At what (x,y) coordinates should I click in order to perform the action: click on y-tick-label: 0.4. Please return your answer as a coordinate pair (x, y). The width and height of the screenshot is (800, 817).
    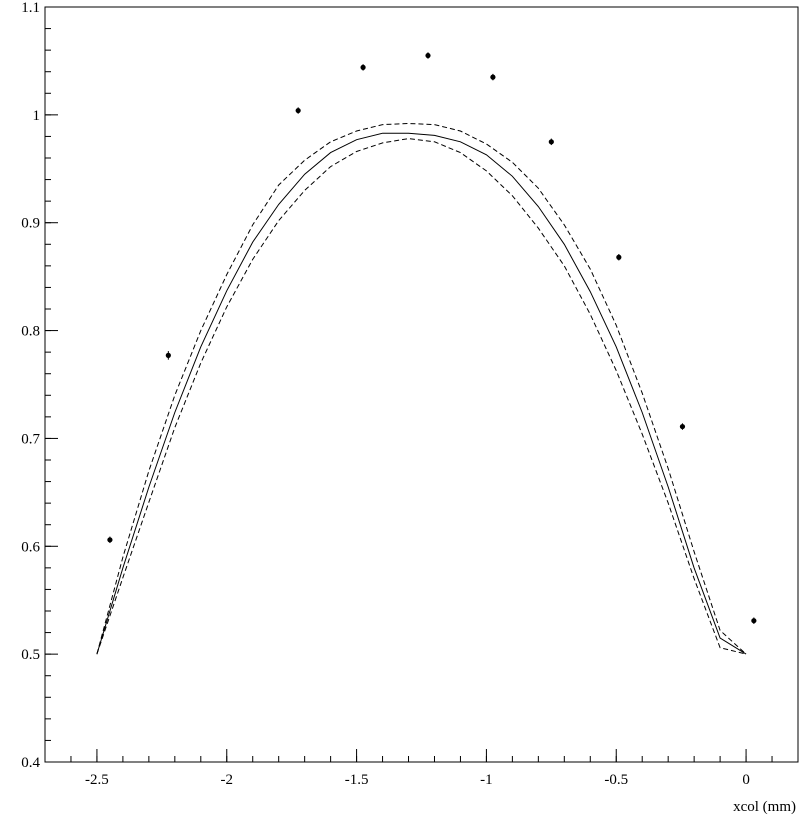
    Looking at the image, I should click on (30, 763).